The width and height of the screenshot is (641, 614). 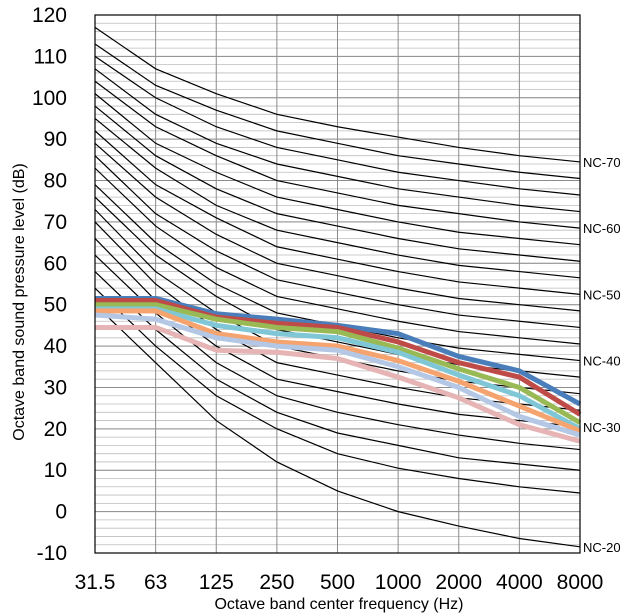 What do you see at coordinates (55, 470) in the screenshot?
I see `y-tick-label: 10` at bounding box center [55, 470].